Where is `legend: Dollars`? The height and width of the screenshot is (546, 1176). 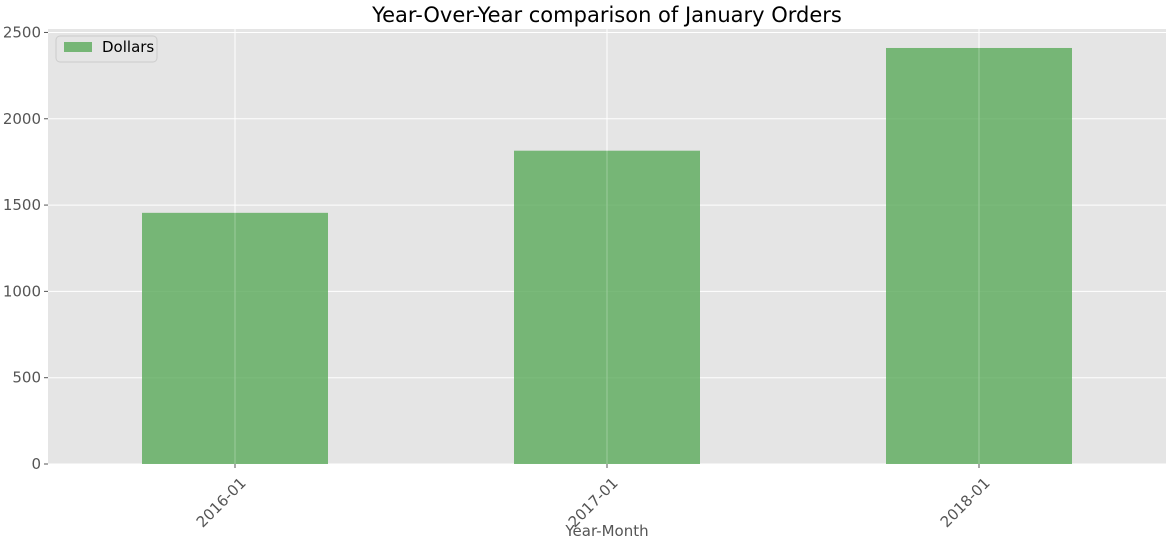
legend: Dollars is located at coordinates (106, 49).